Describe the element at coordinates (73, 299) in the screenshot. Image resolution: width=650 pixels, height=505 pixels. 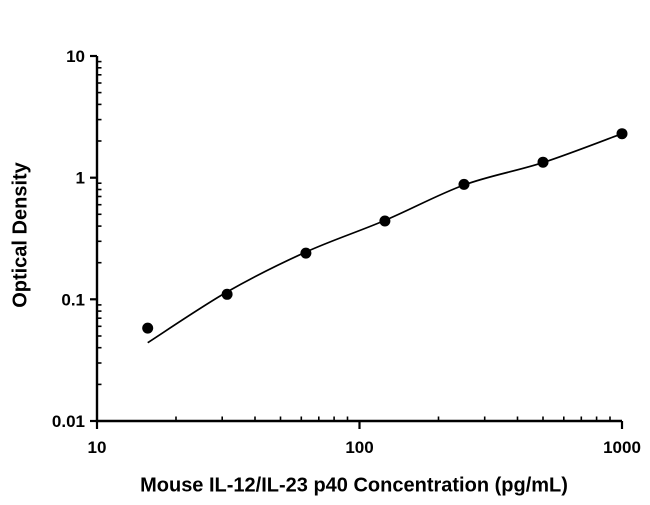
I see `y-tick-label: 0.1` at that location.